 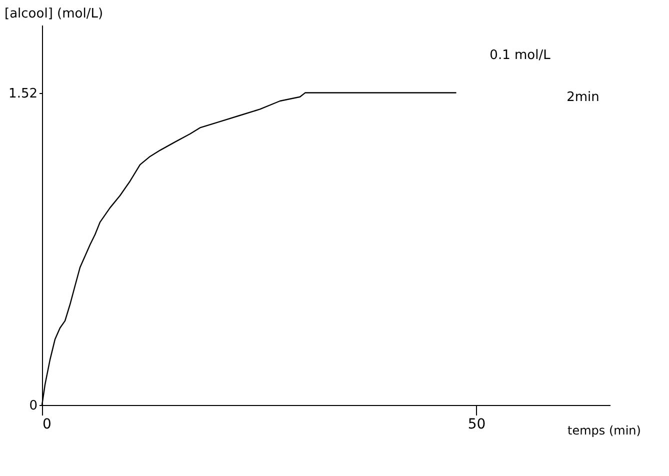 What do you see at coordinates (604, 431) in the screenshot?
I see `x-axis-title: temps (min)` at bounding box center [604, 431].